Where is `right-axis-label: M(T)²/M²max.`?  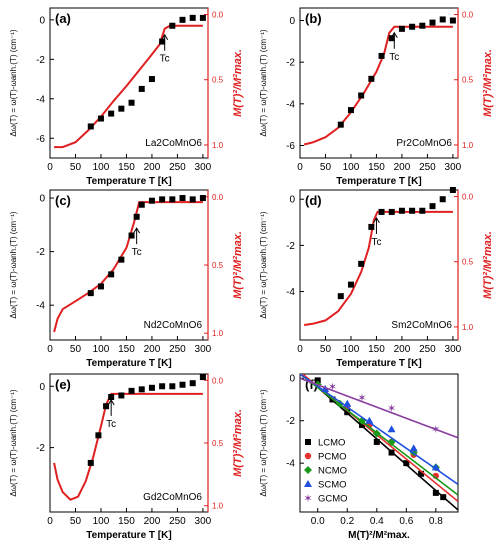 right-axis-label: M(T)²/M²max. is located at coordinates (488, 83).